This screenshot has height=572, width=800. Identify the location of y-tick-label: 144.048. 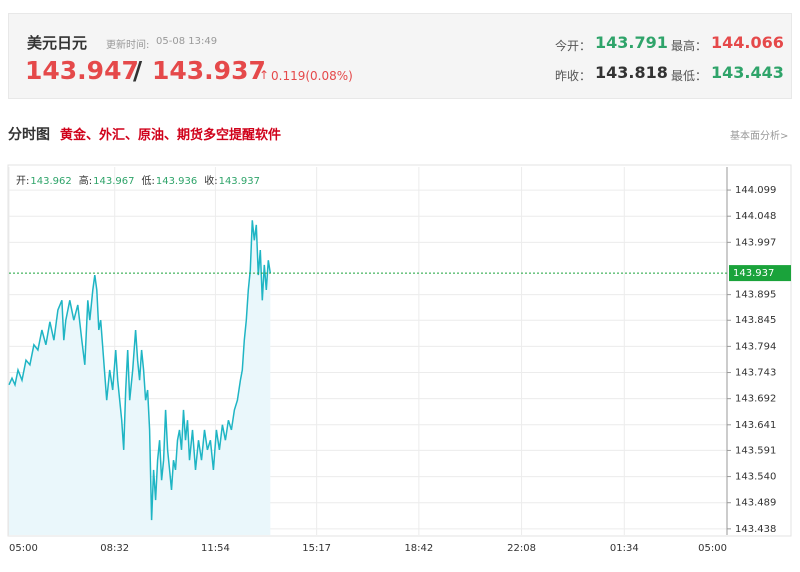
(755, 216).